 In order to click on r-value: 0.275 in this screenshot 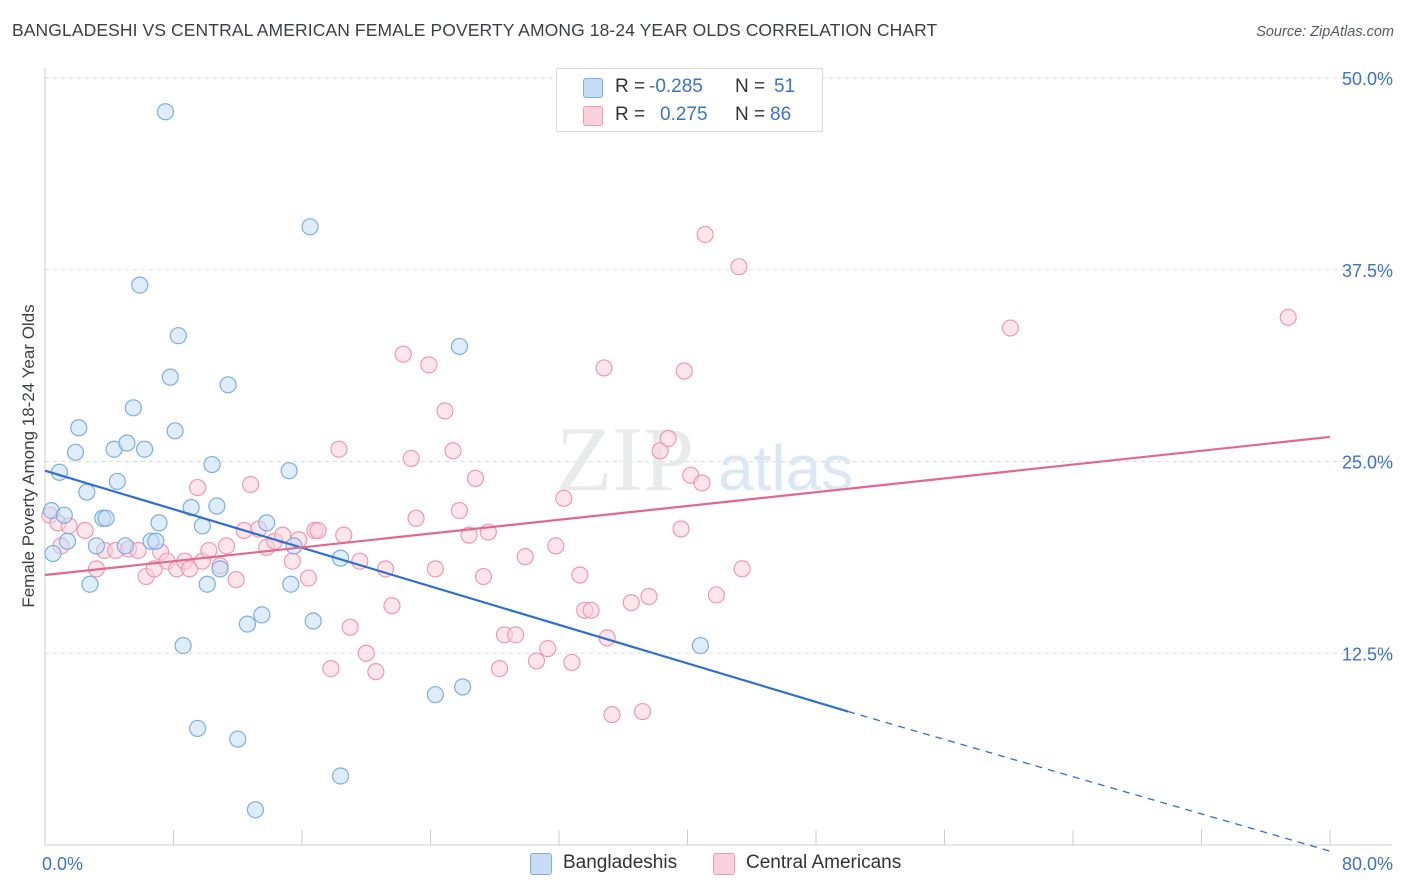, I will do `click(684, 114)`.